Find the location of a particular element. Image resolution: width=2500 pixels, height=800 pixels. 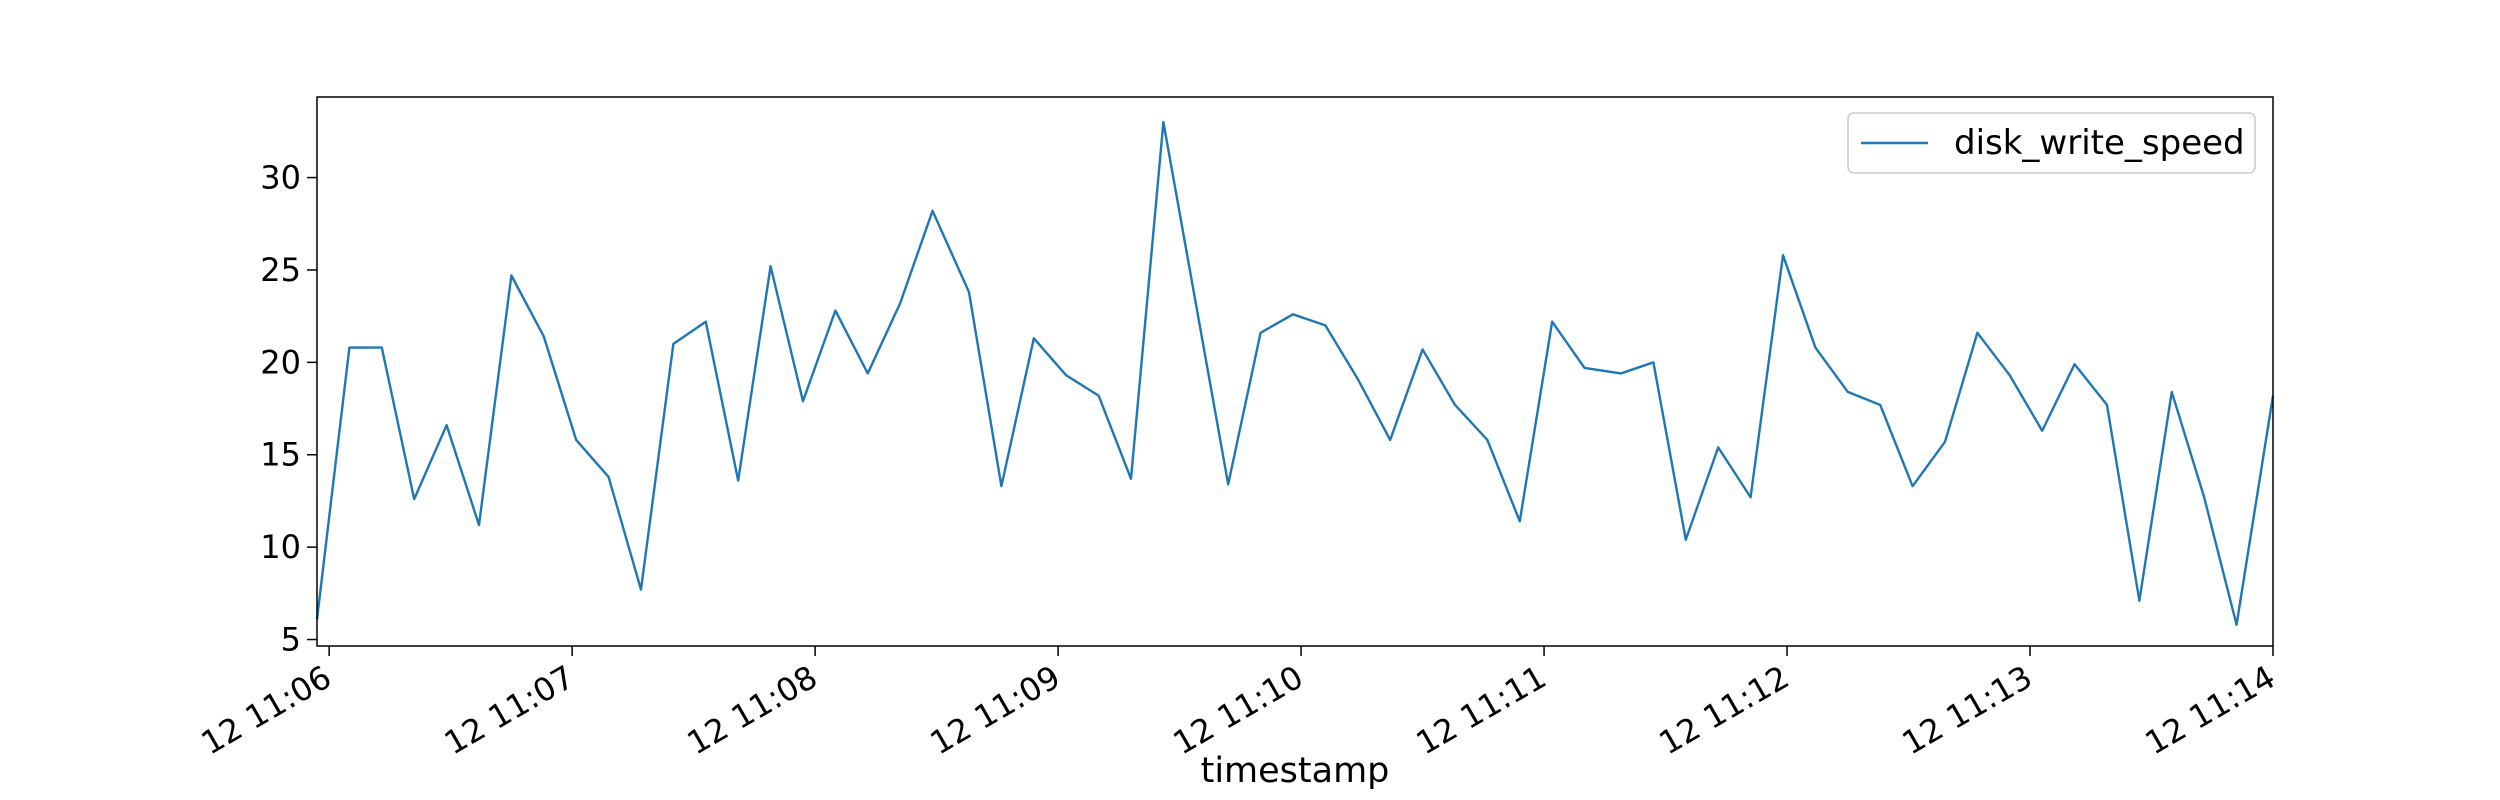

x-tick-label: 12 11:14 is located at coordinates (2210, 710).